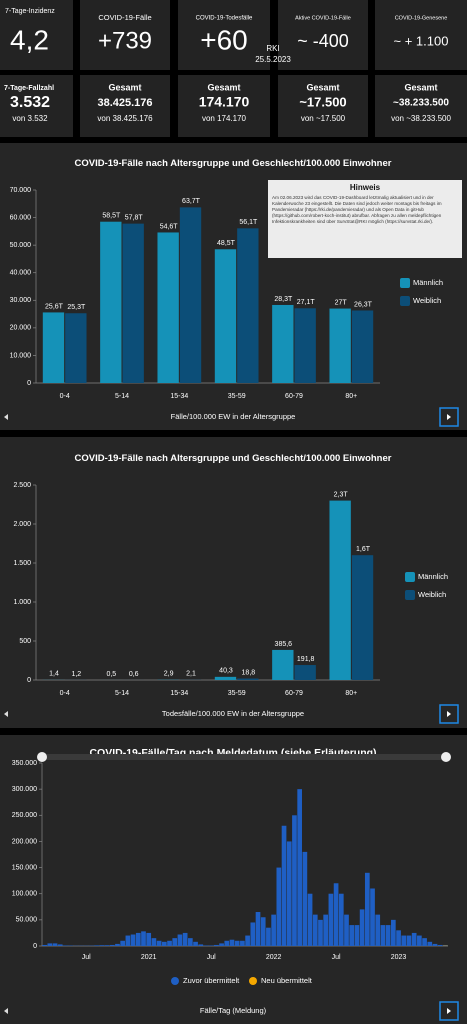  What do you see at coordinates (21, 245) in the screenshot?
I see `y-tick-label: 50.000` at bounding box center [21, 245].